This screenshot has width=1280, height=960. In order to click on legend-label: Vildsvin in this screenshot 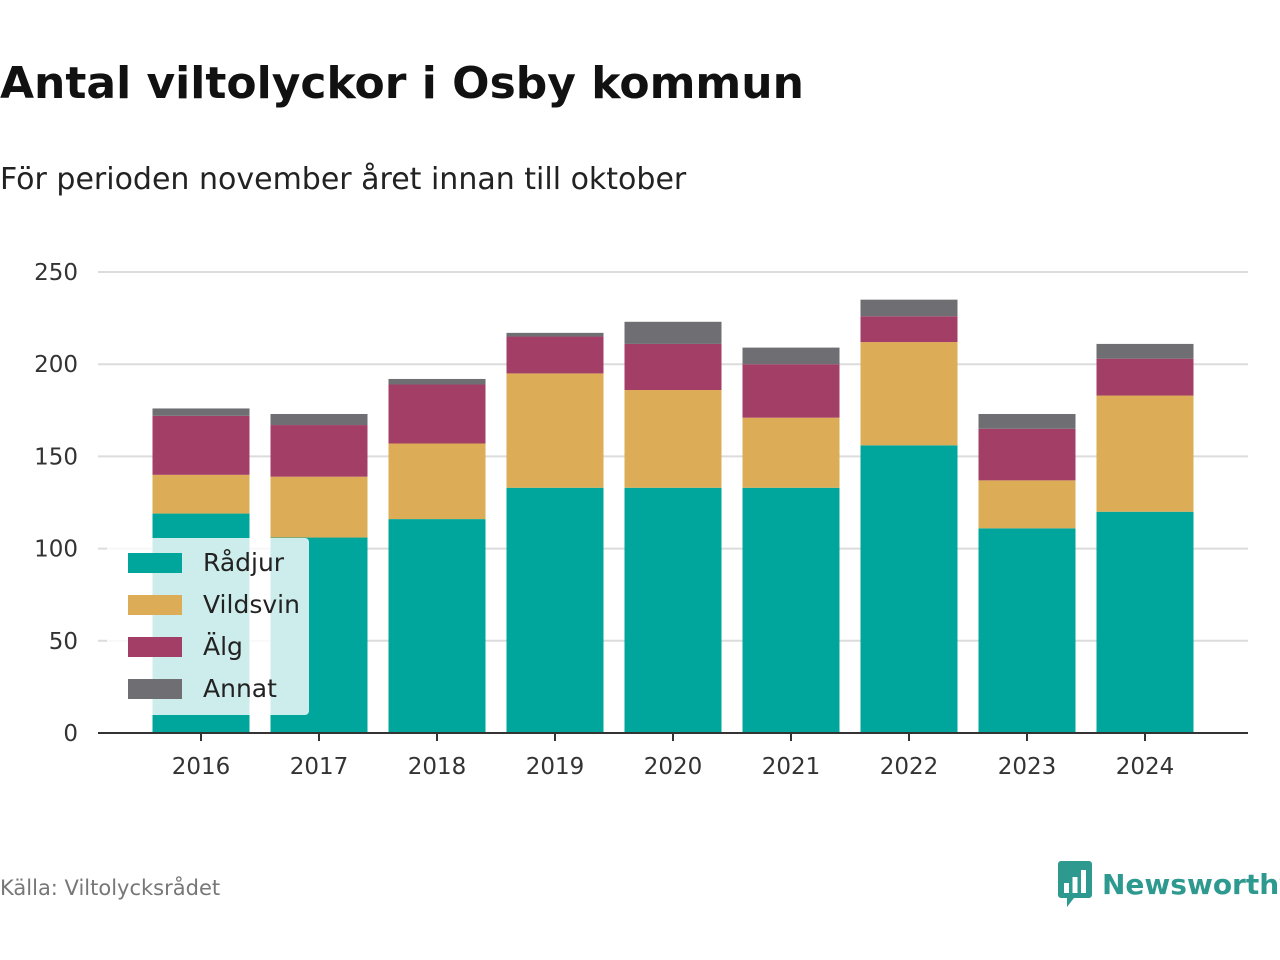, I will do `click(251, 604)`.